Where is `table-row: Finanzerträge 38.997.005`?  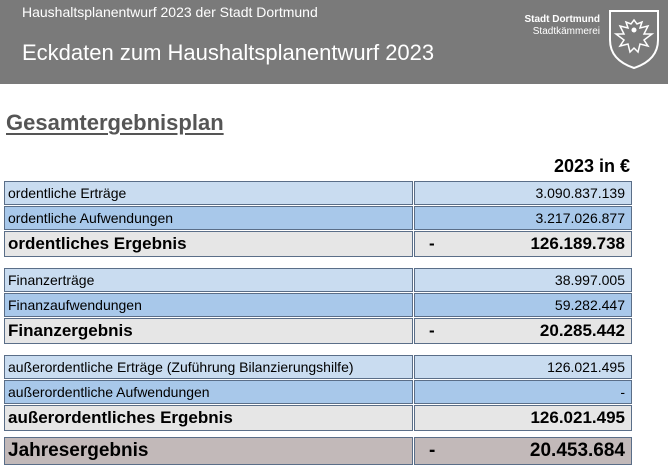
table-row: Finanzerträge 38.997.005 is located at coordinates (318, 280).